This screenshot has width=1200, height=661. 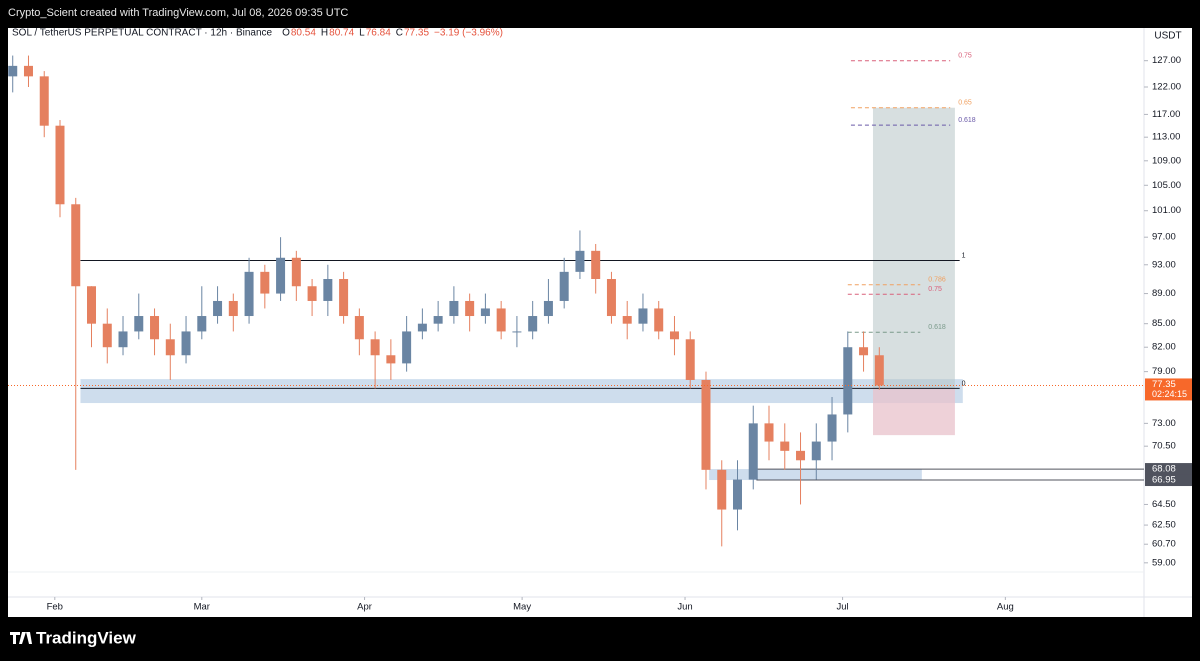 I want to click on y-tick-label: 105.00, so click(x=1166, y=185).